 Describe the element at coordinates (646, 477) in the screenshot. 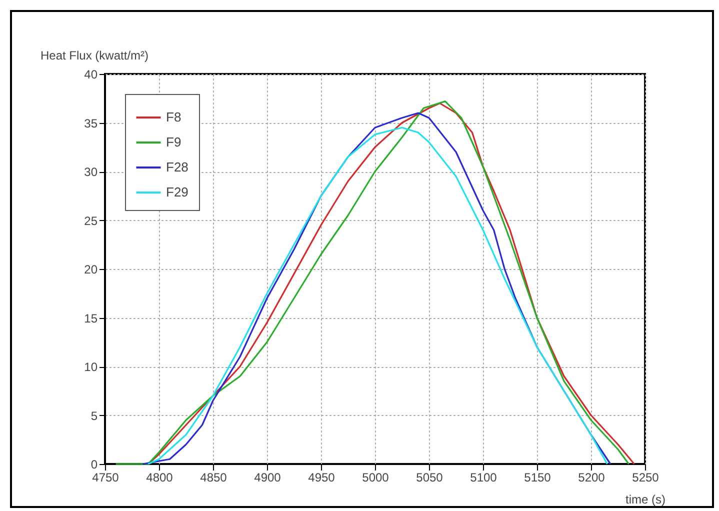

I see `x-tick-label: 5250` at that location.